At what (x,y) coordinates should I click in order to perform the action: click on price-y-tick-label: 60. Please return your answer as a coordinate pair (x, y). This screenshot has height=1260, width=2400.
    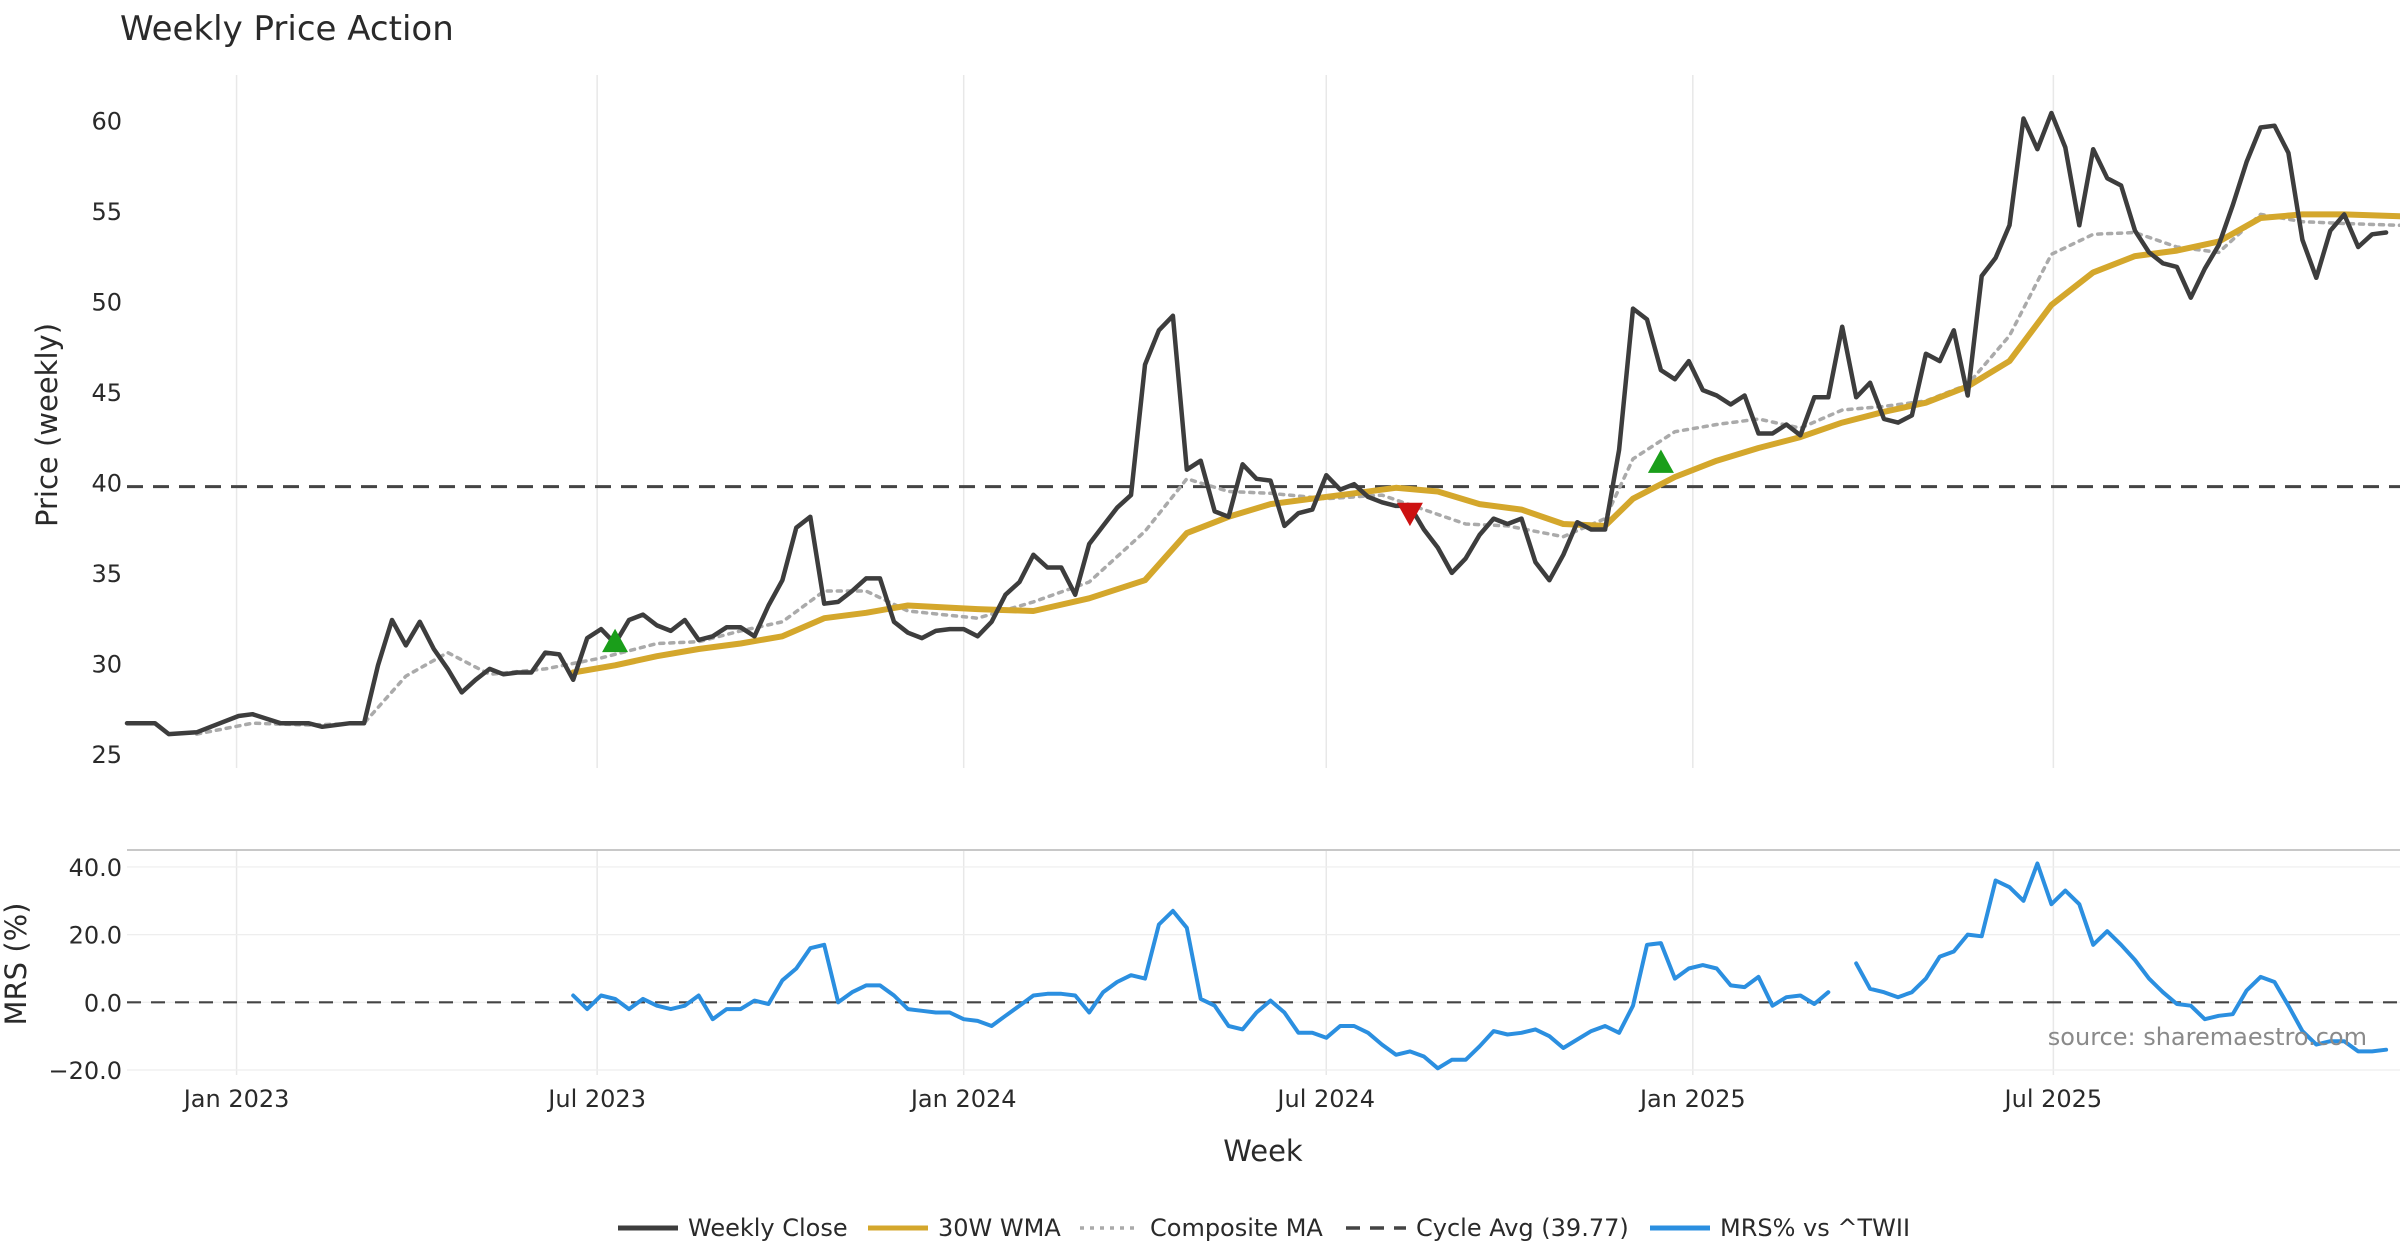
    Looking at the image, I should click on (106, 121).